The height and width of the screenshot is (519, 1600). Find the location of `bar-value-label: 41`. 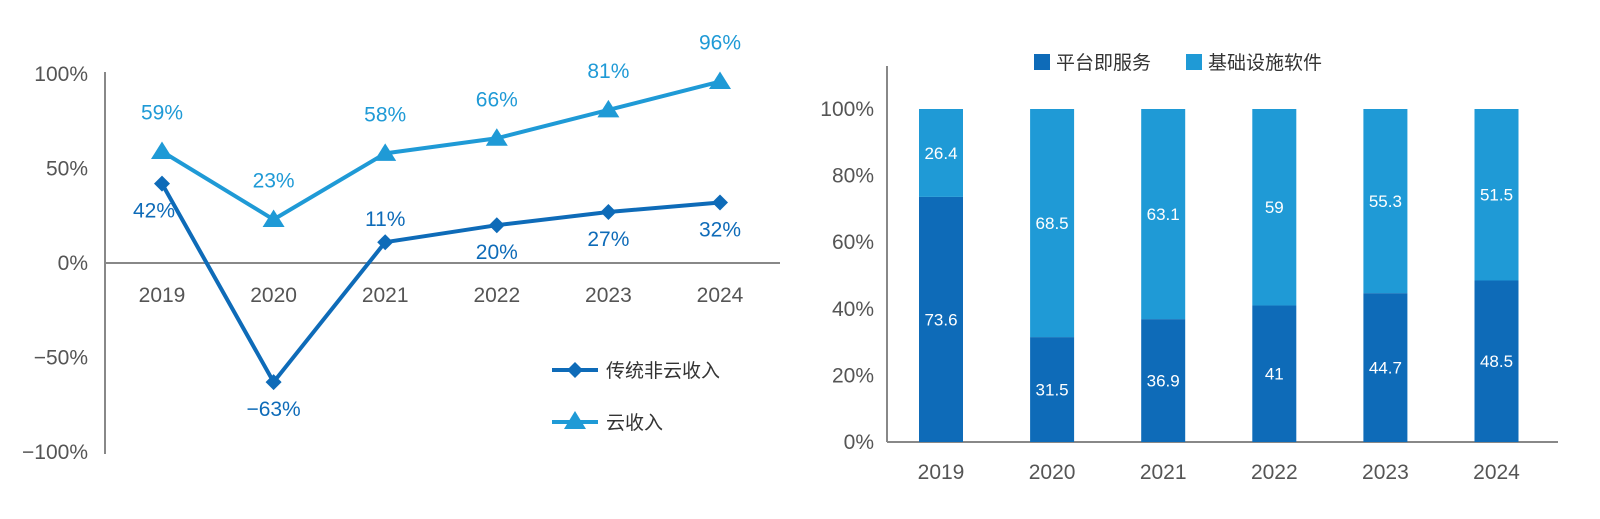

bar-value-label: 41 is located at coordinates (1274, 374).